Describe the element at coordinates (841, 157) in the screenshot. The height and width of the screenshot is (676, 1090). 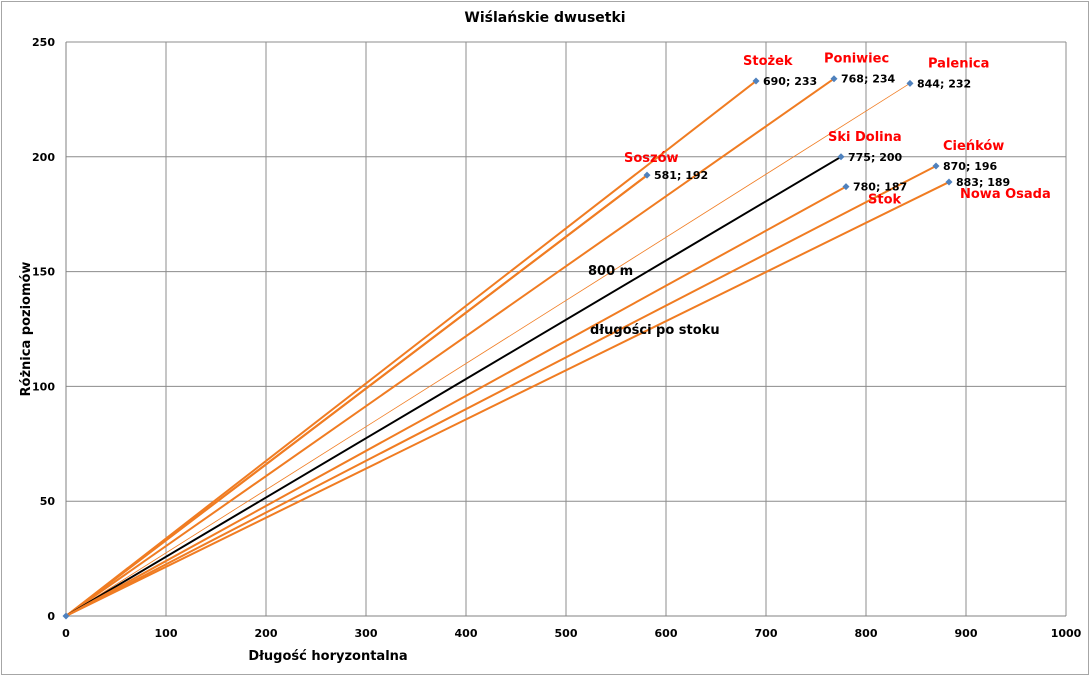
I see `data-point-ski-dolina` at that location.